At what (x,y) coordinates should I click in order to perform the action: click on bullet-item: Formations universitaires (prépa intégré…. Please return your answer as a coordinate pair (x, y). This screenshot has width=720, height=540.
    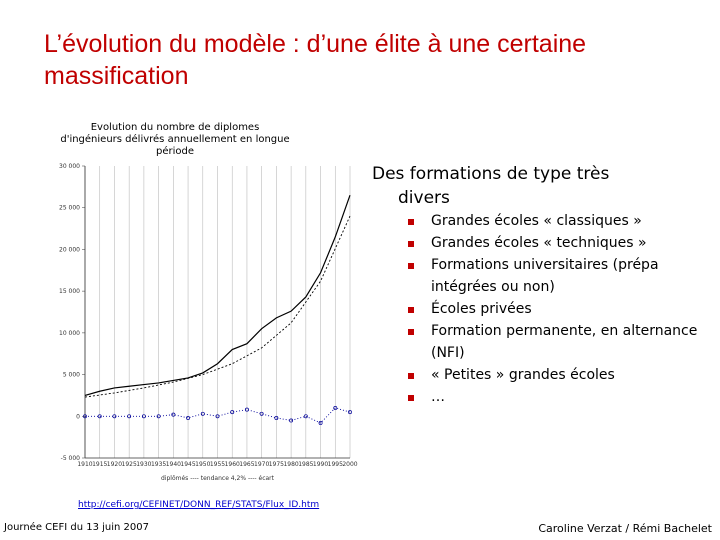
    Looking at the image, I should click on (555, 276).